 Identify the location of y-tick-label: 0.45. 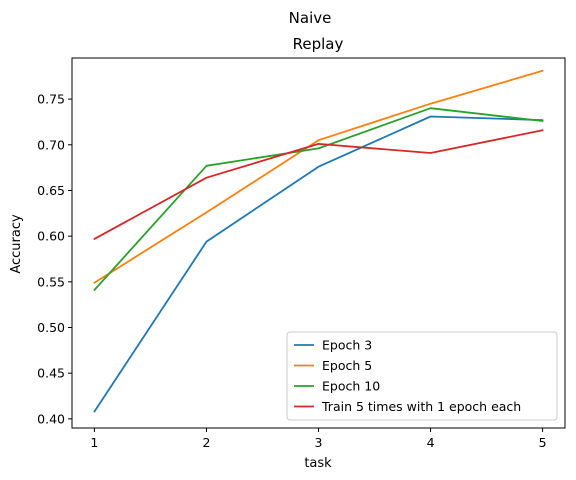
(51, 373).